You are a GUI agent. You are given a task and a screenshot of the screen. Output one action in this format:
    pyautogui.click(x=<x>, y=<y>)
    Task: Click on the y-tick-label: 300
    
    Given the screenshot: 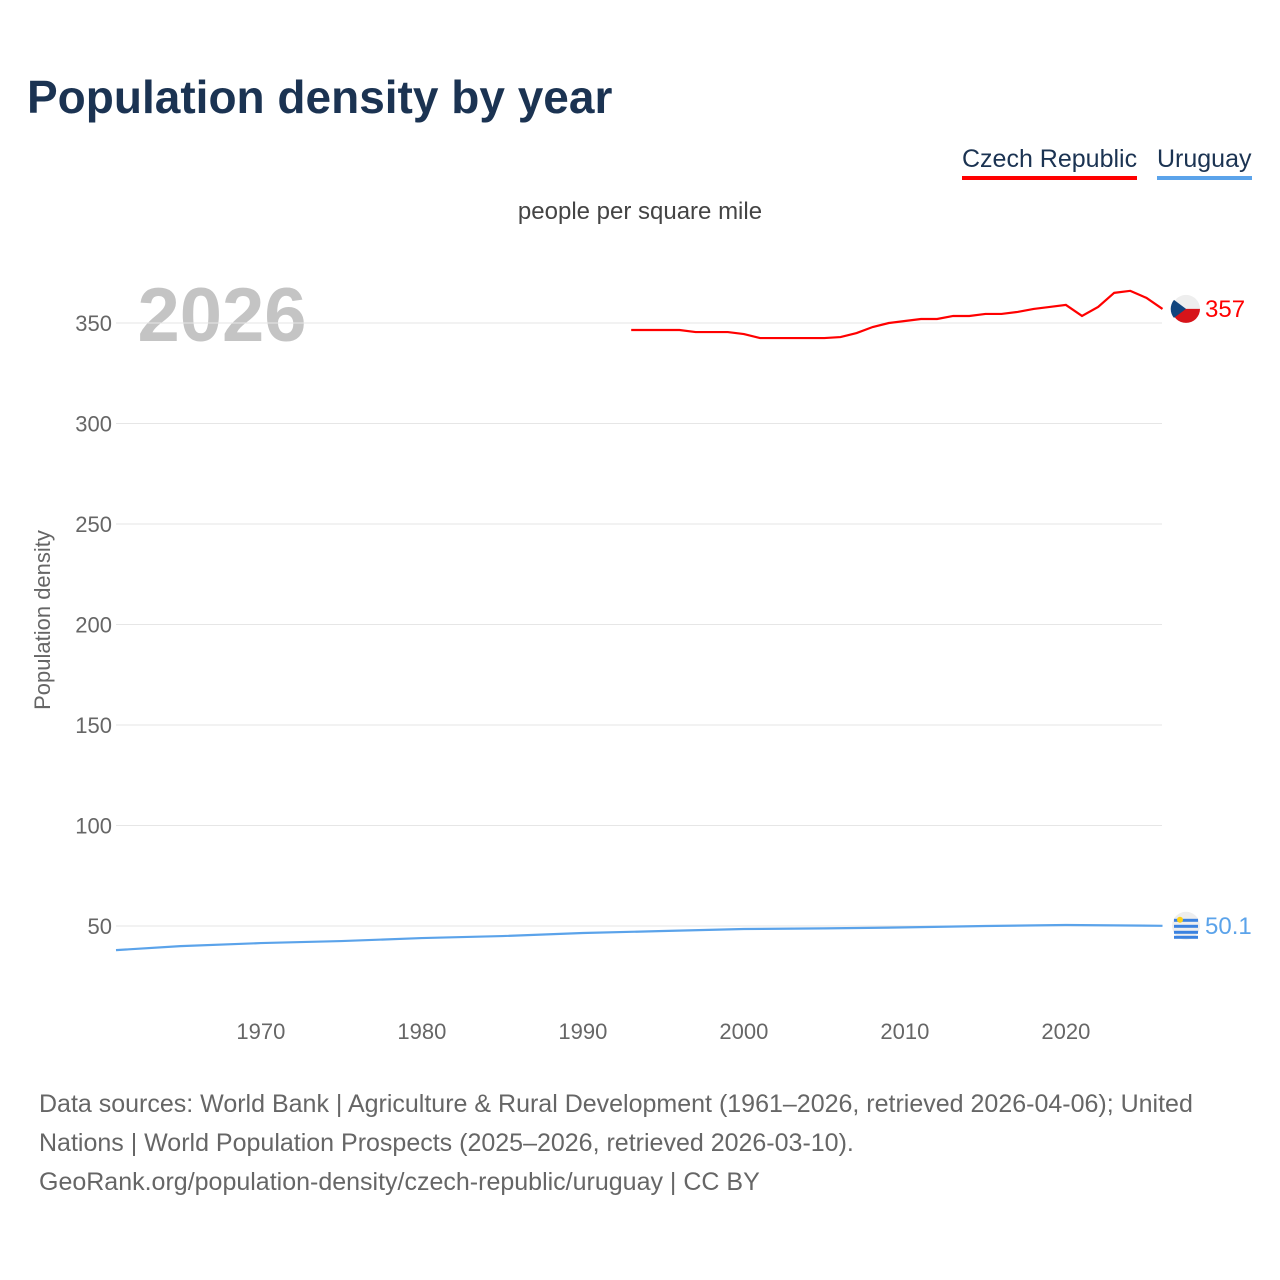 What is the action you would take?
    pyautogui.click(x=93, y=424)
    